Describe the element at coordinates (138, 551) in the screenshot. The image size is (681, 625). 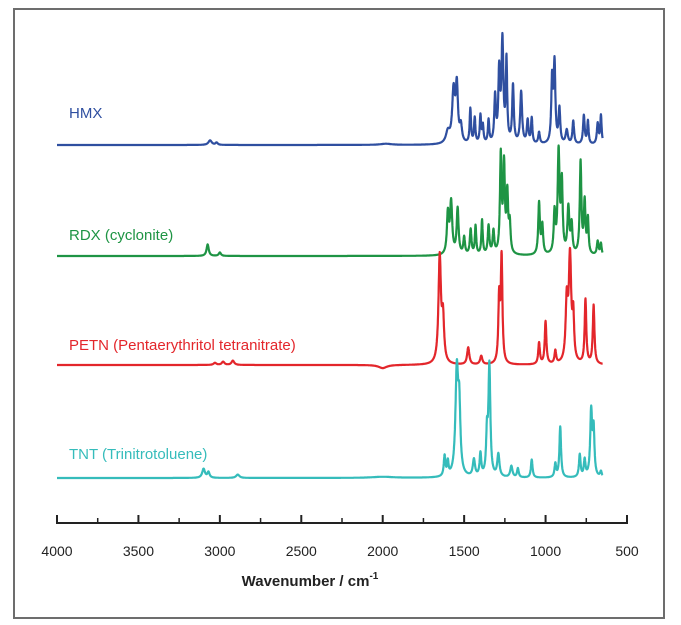
I see `x-tick-label: 3500` at that location.